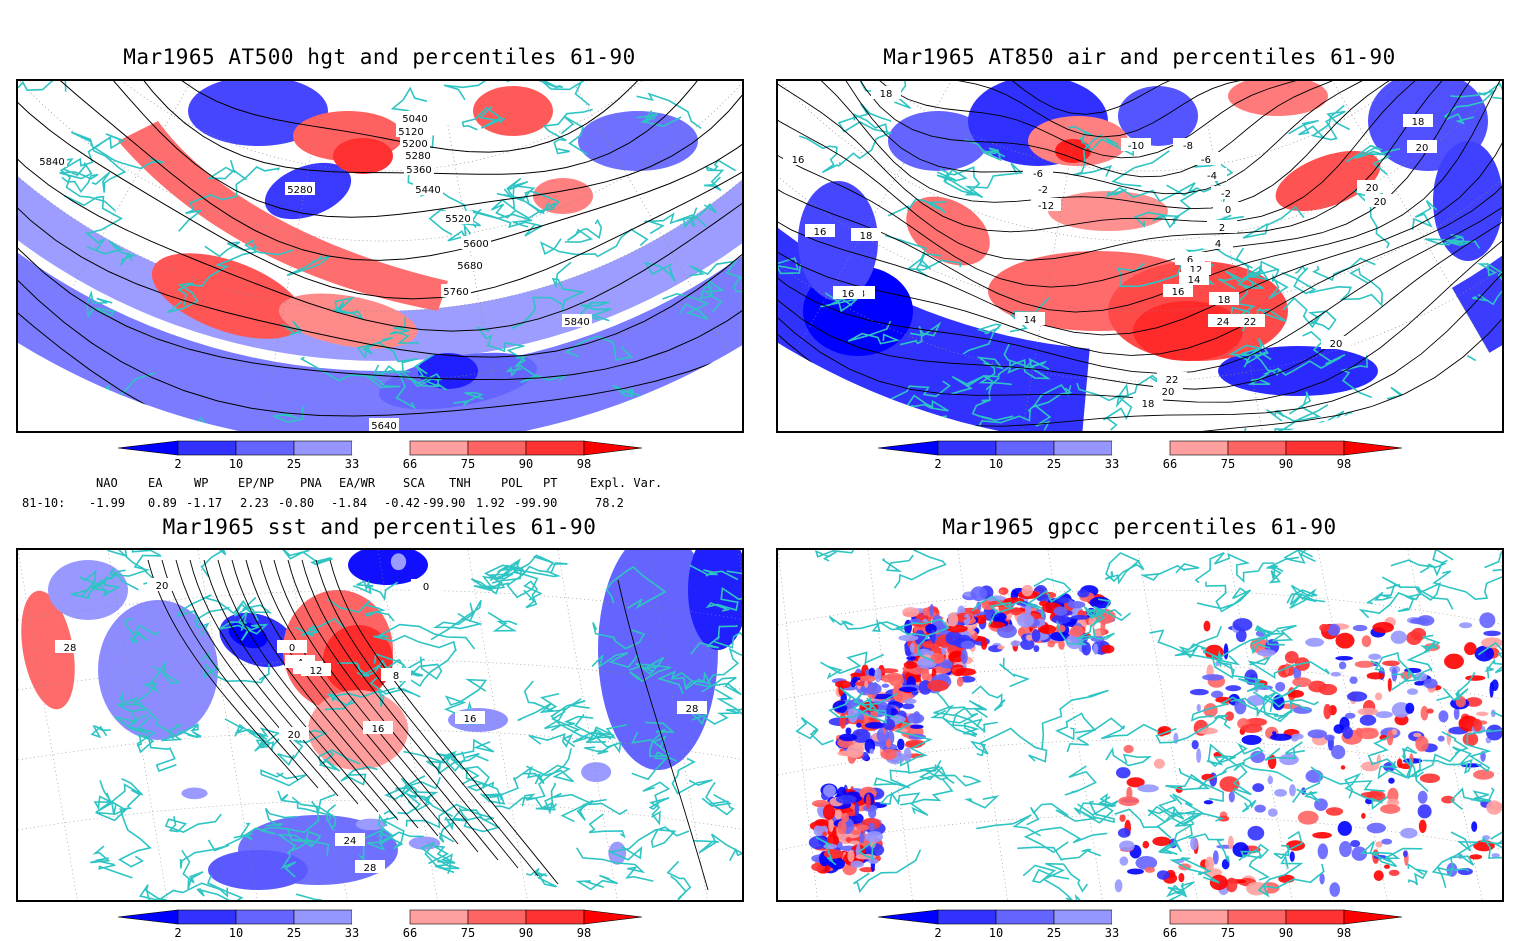 The height and width of the screenshot is (941, 1520). Describe the element at coordinates (254, 503) in the screenshot. I see `index-value-epnp: 2.23` at that location.